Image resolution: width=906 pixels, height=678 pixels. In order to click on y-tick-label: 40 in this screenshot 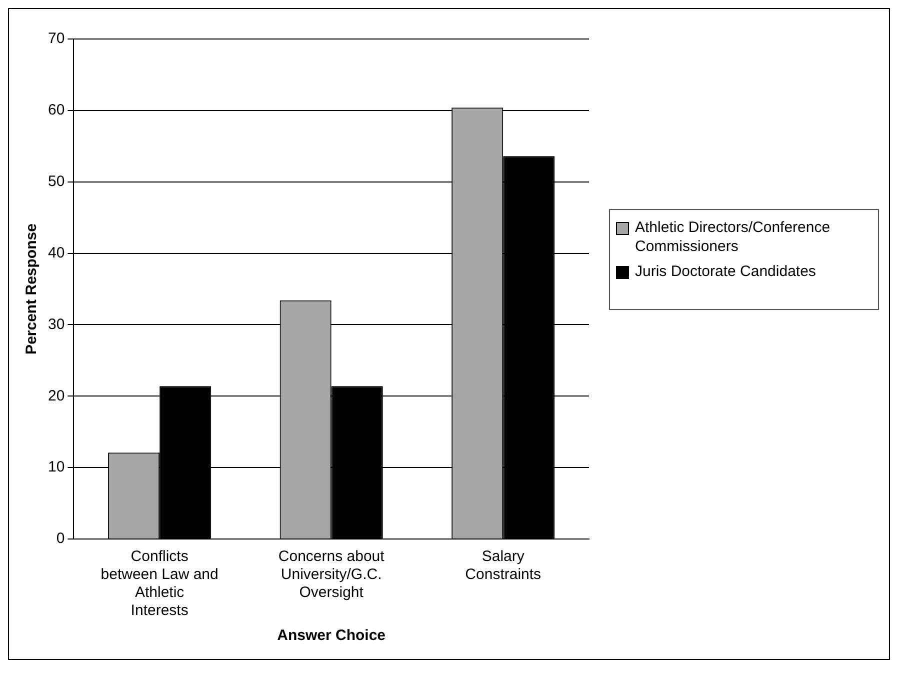, I will do `click(56, 253)`.